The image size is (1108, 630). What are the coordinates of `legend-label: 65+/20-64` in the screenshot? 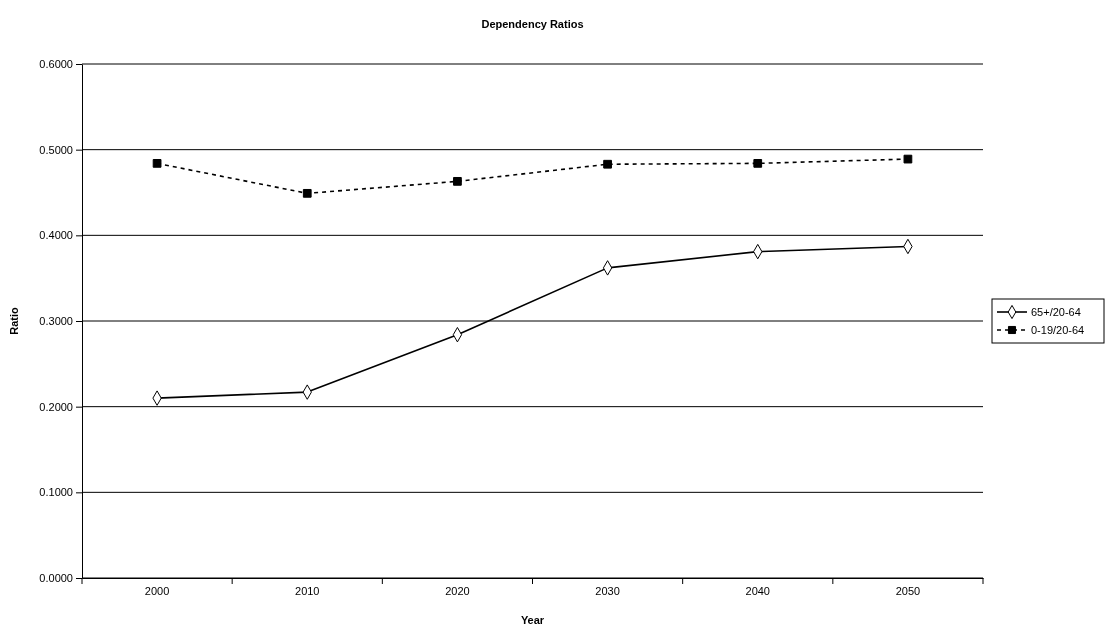 It's located at (1056, 312).